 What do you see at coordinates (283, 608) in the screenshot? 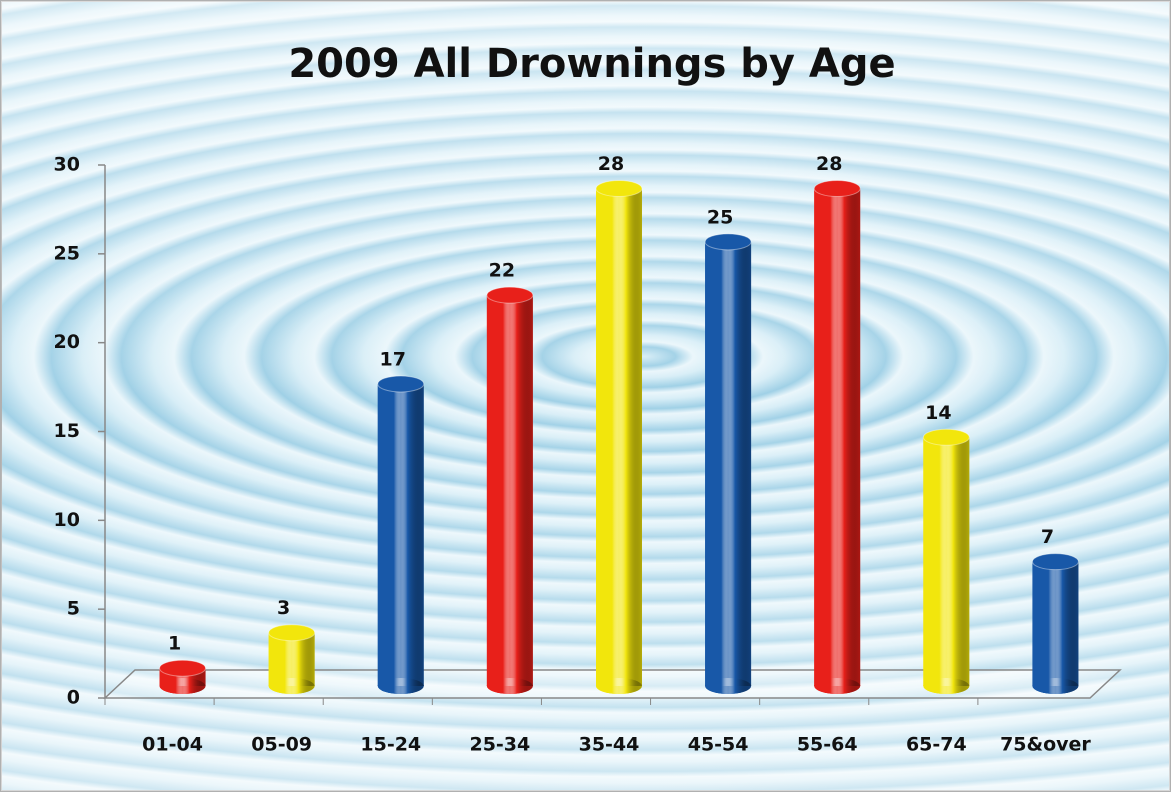
I see `data-label: 3` at bounding box center [283, 608].